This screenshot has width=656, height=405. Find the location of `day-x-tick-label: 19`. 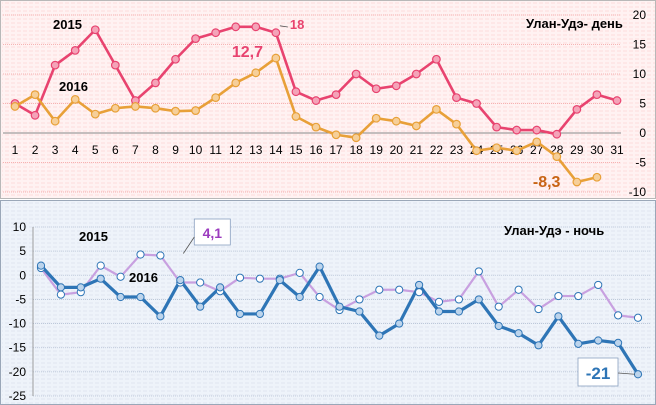

day-x-tick-label: 19 is located at coordinates (377, 150).